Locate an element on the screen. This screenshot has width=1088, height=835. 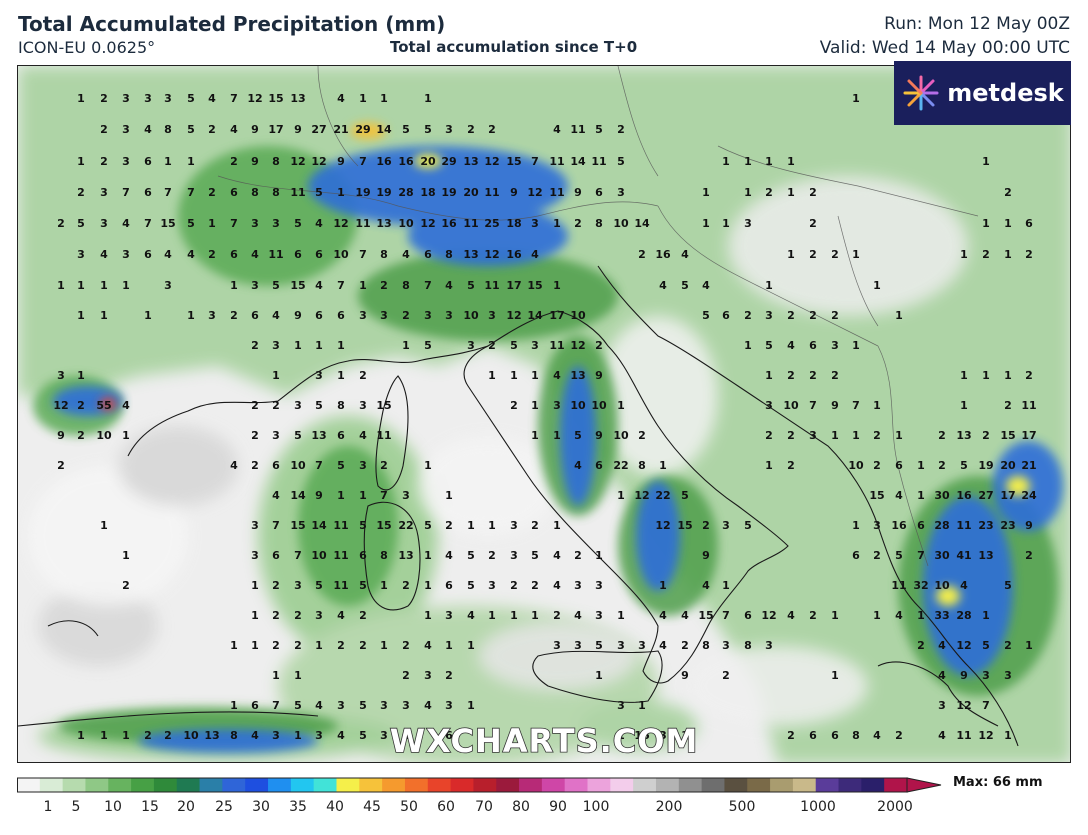
precip-value-label: 13 is located at coordinates (470, 254).